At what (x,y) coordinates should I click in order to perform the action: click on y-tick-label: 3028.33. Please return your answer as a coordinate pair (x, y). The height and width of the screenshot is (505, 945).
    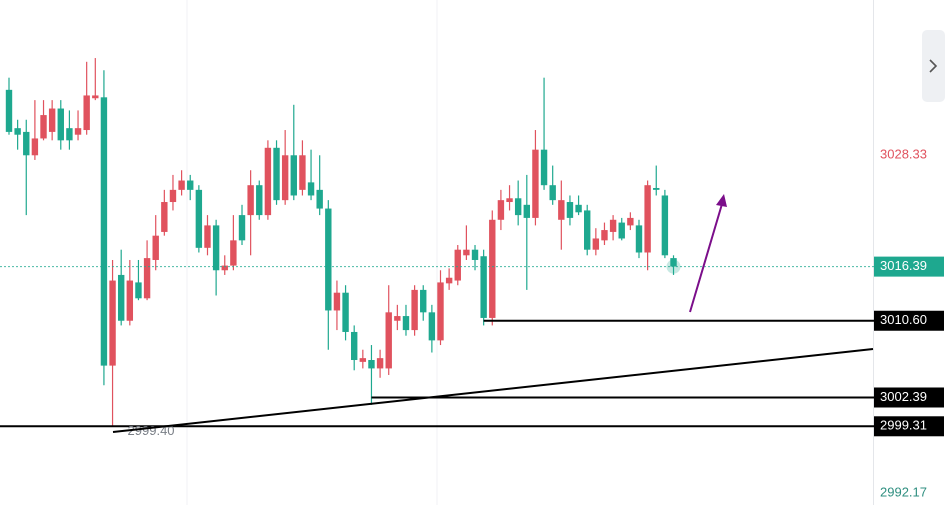
    Looking at the image, I should click on (903, 153).